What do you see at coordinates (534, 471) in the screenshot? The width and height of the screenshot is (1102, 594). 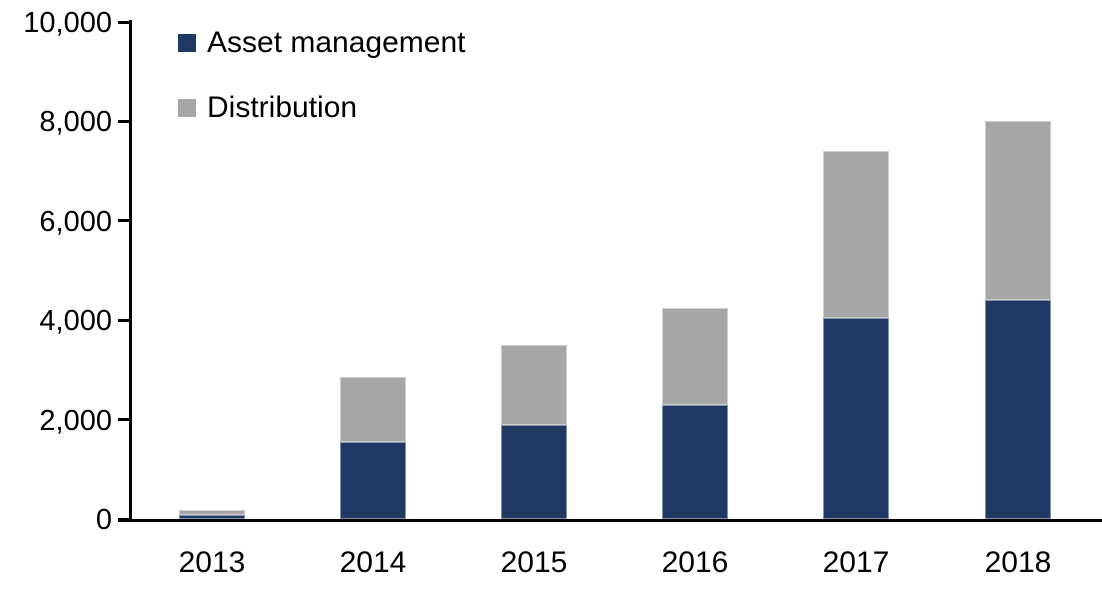 I see `bar-segment-asset-management-2015` at bounding box center [534, 471].